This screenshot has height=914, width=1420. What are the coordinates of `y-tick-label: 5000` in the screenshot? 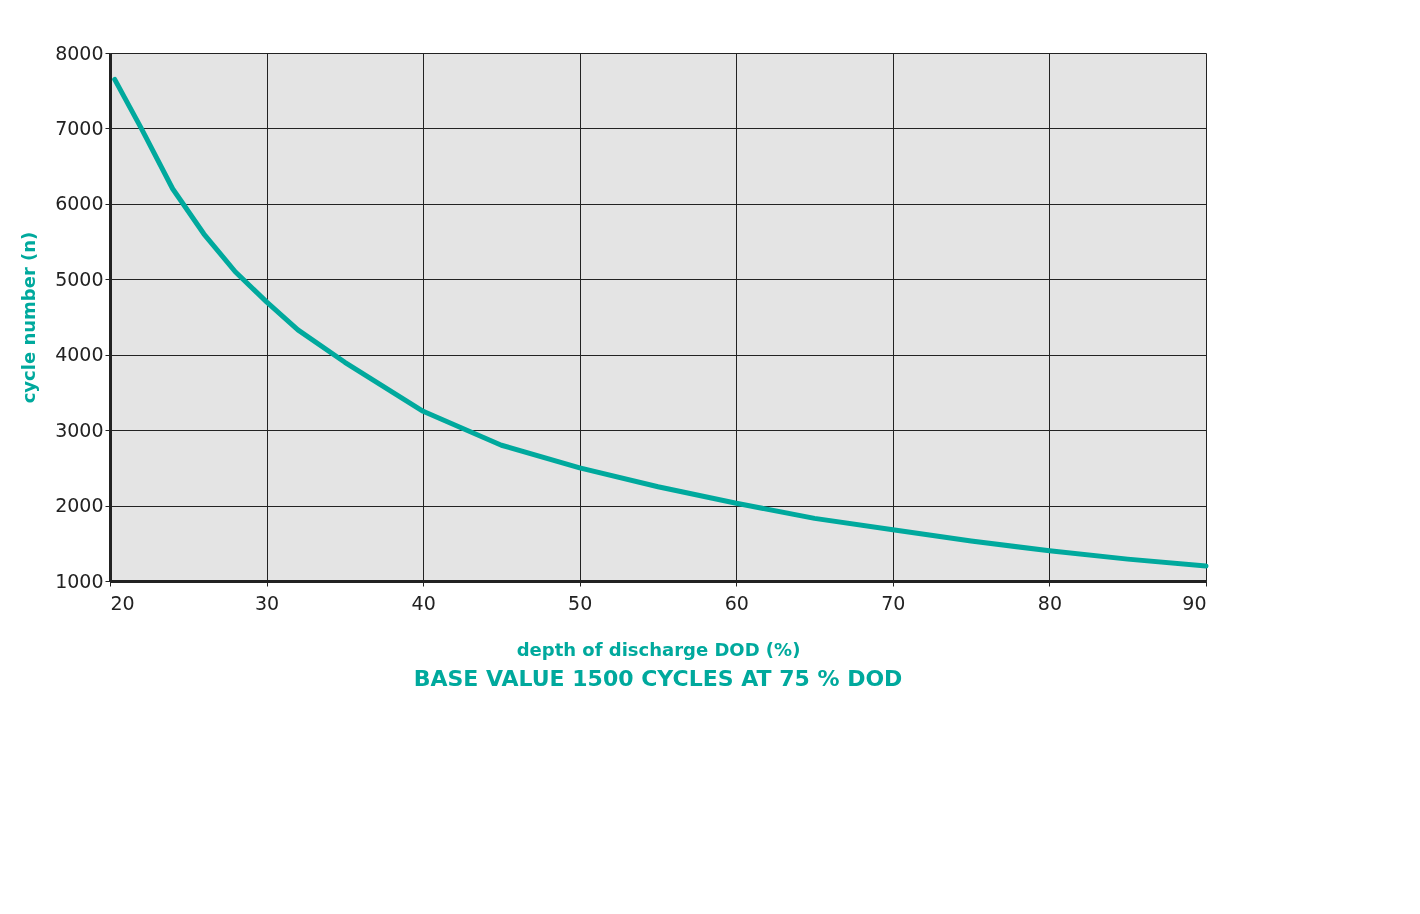 It's located at (79, 278).